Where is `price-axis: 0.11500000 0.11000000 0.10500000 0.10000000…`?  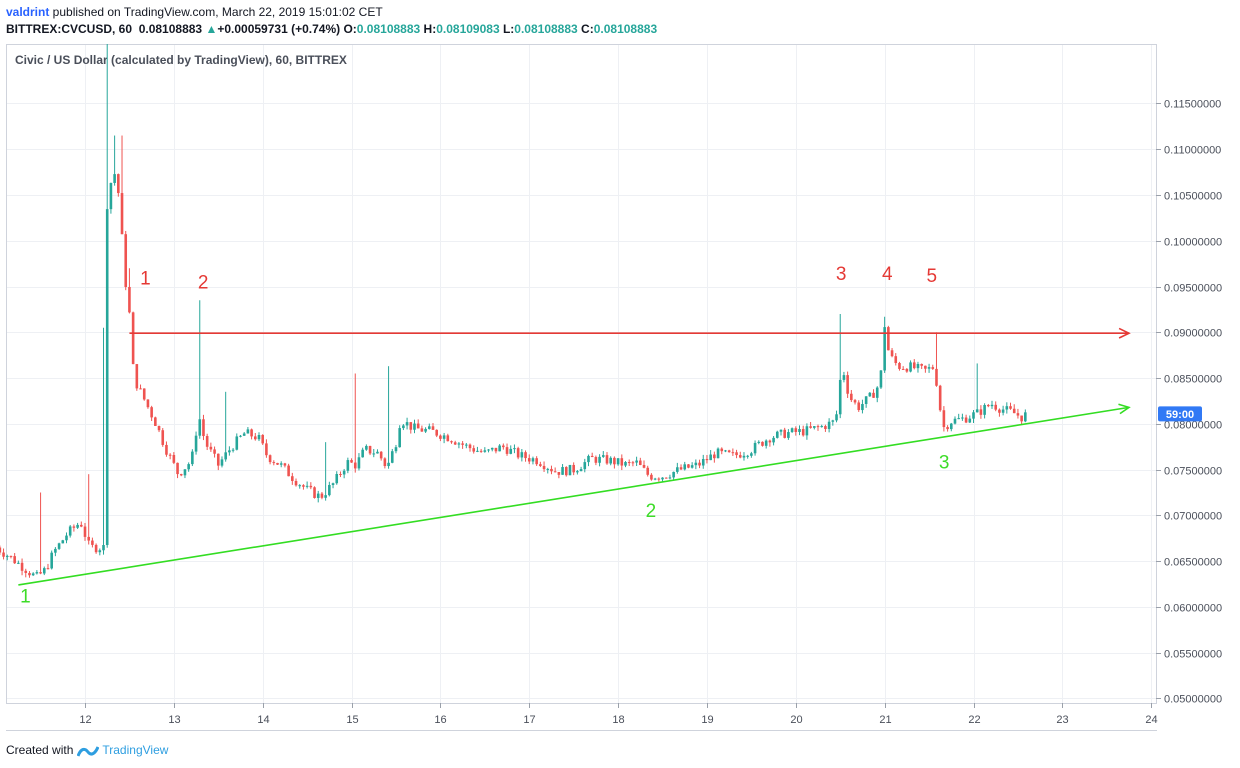
price-axis: 0.11500000 0.11000000 0.10500000 0.10000000… is located at coordinates (1189, 402).